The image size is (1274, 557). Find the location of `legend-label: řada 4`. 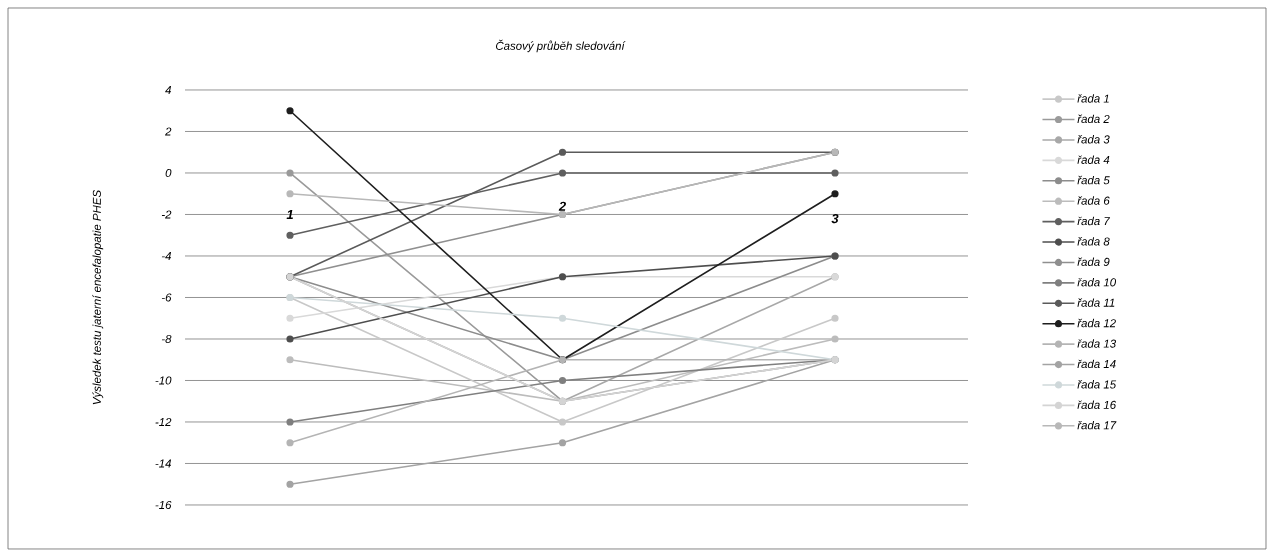

legend-label: řada 4 is located at coordinates (1093, 159).